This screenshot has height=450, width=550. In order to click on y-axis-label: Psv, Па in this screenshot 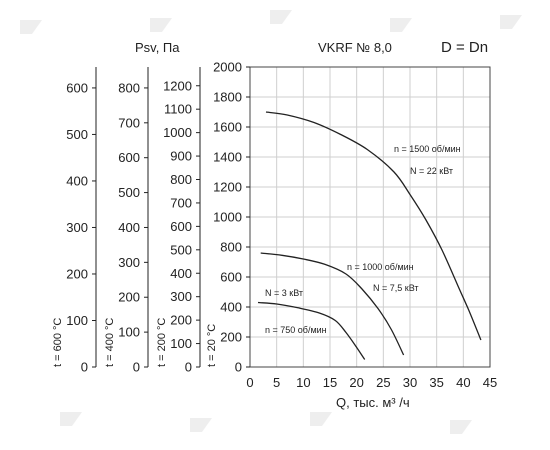, I will do `click(157, 47)`.